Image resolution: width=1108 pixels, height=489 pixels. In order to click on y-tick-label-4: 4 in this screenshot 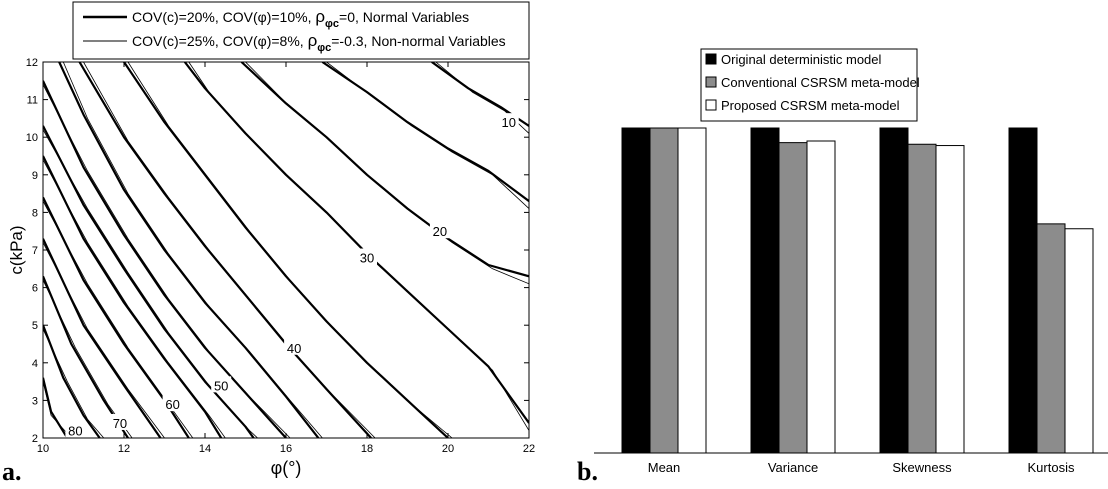, I will do `click(35, 364)`.